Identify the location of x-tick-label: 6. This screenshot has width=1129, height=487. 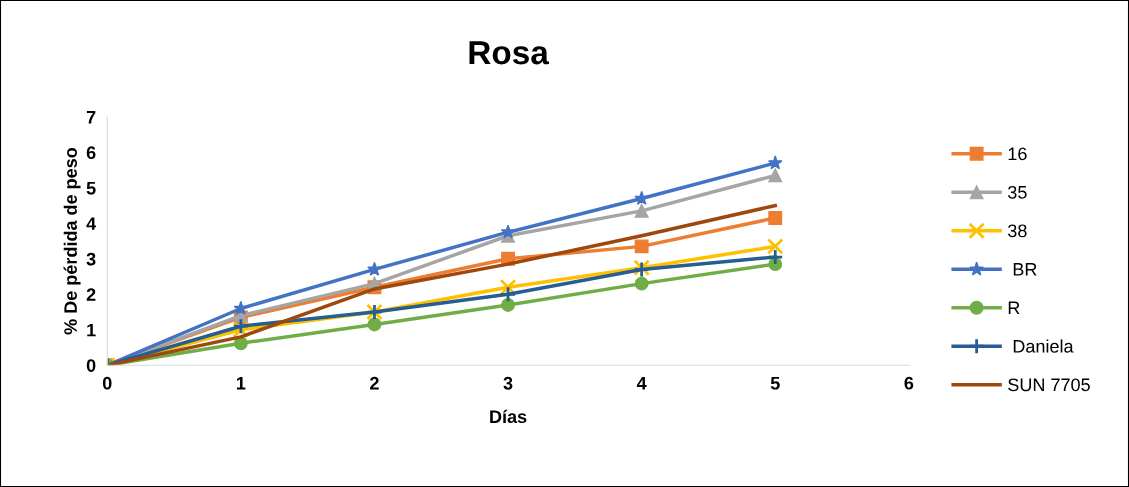
(909, 383).